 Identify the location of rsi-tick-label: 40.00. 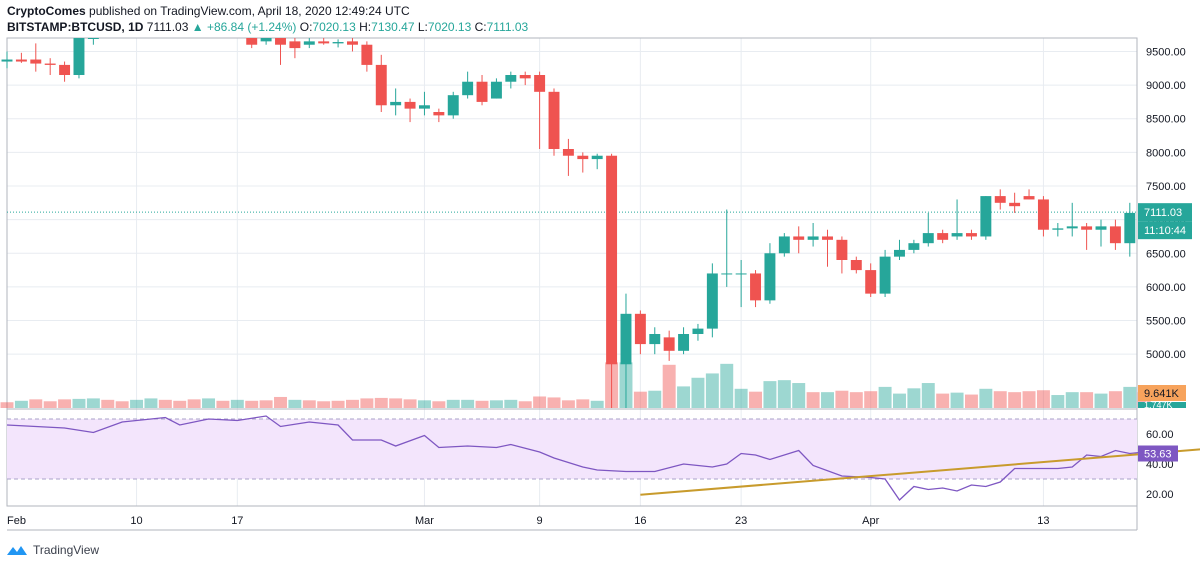
(1160, 465).